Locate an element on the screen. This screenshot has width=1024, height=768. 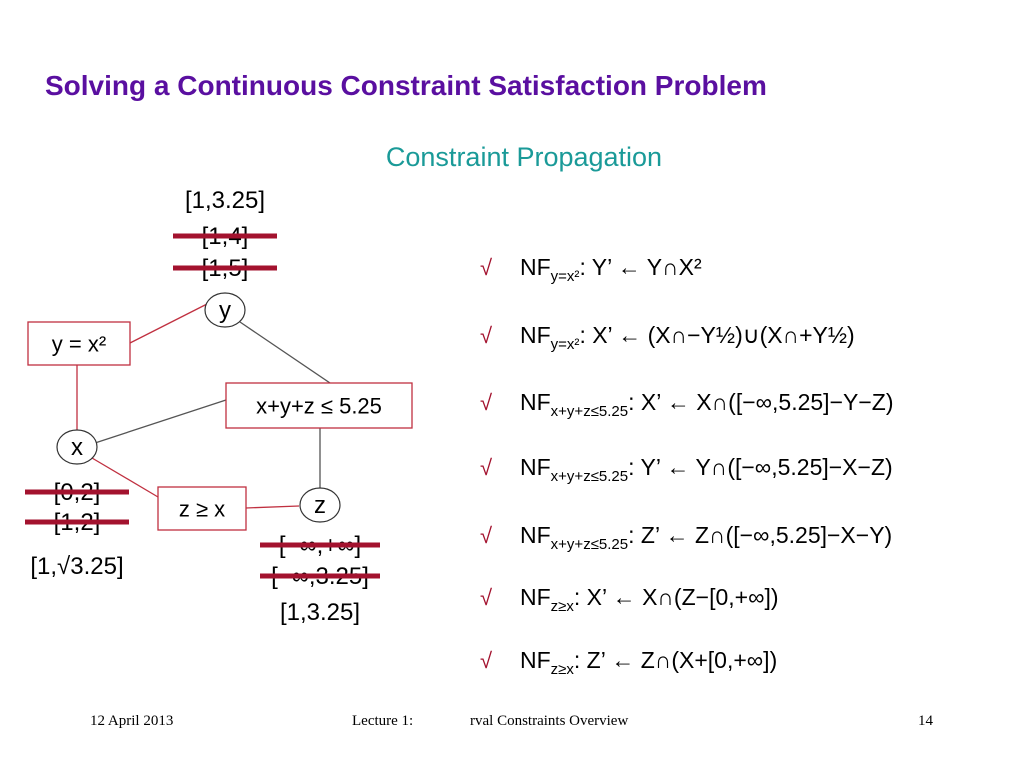
rule-body: : X’ ← X∩(Z−[0,+∞]) is located at coordinates (676, 597).